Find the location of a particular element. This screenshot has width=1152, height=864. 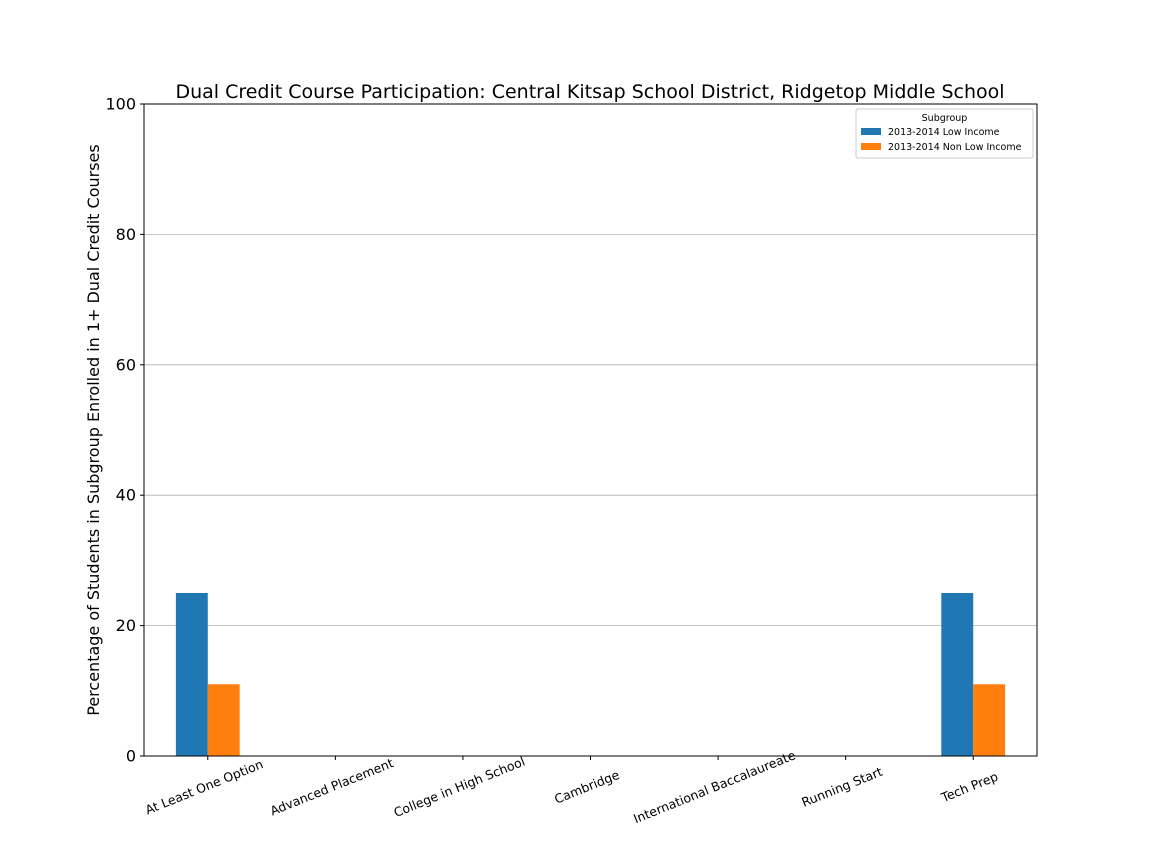

y-tick-label: 60 is located at coordinates (126, 364).